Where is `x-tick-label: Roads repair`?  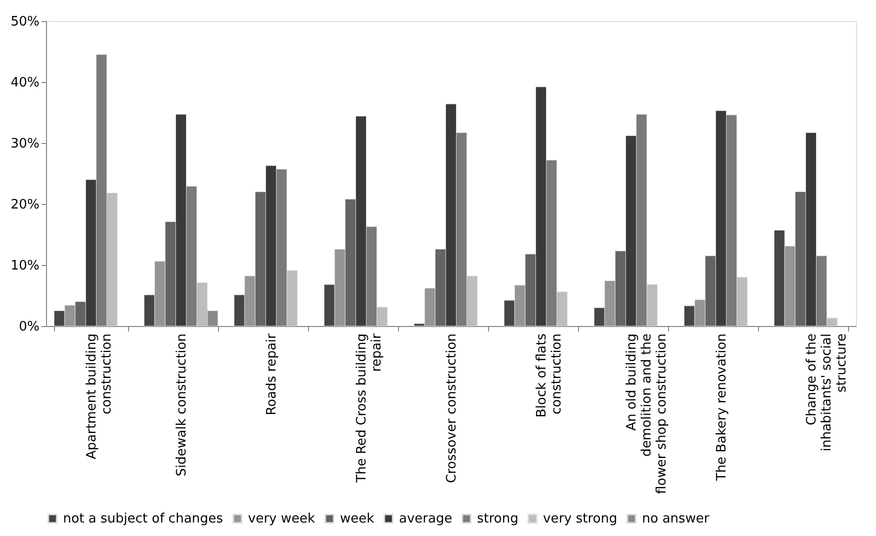
x-tick-label: Roads repair is located at coordinates (272, 374).